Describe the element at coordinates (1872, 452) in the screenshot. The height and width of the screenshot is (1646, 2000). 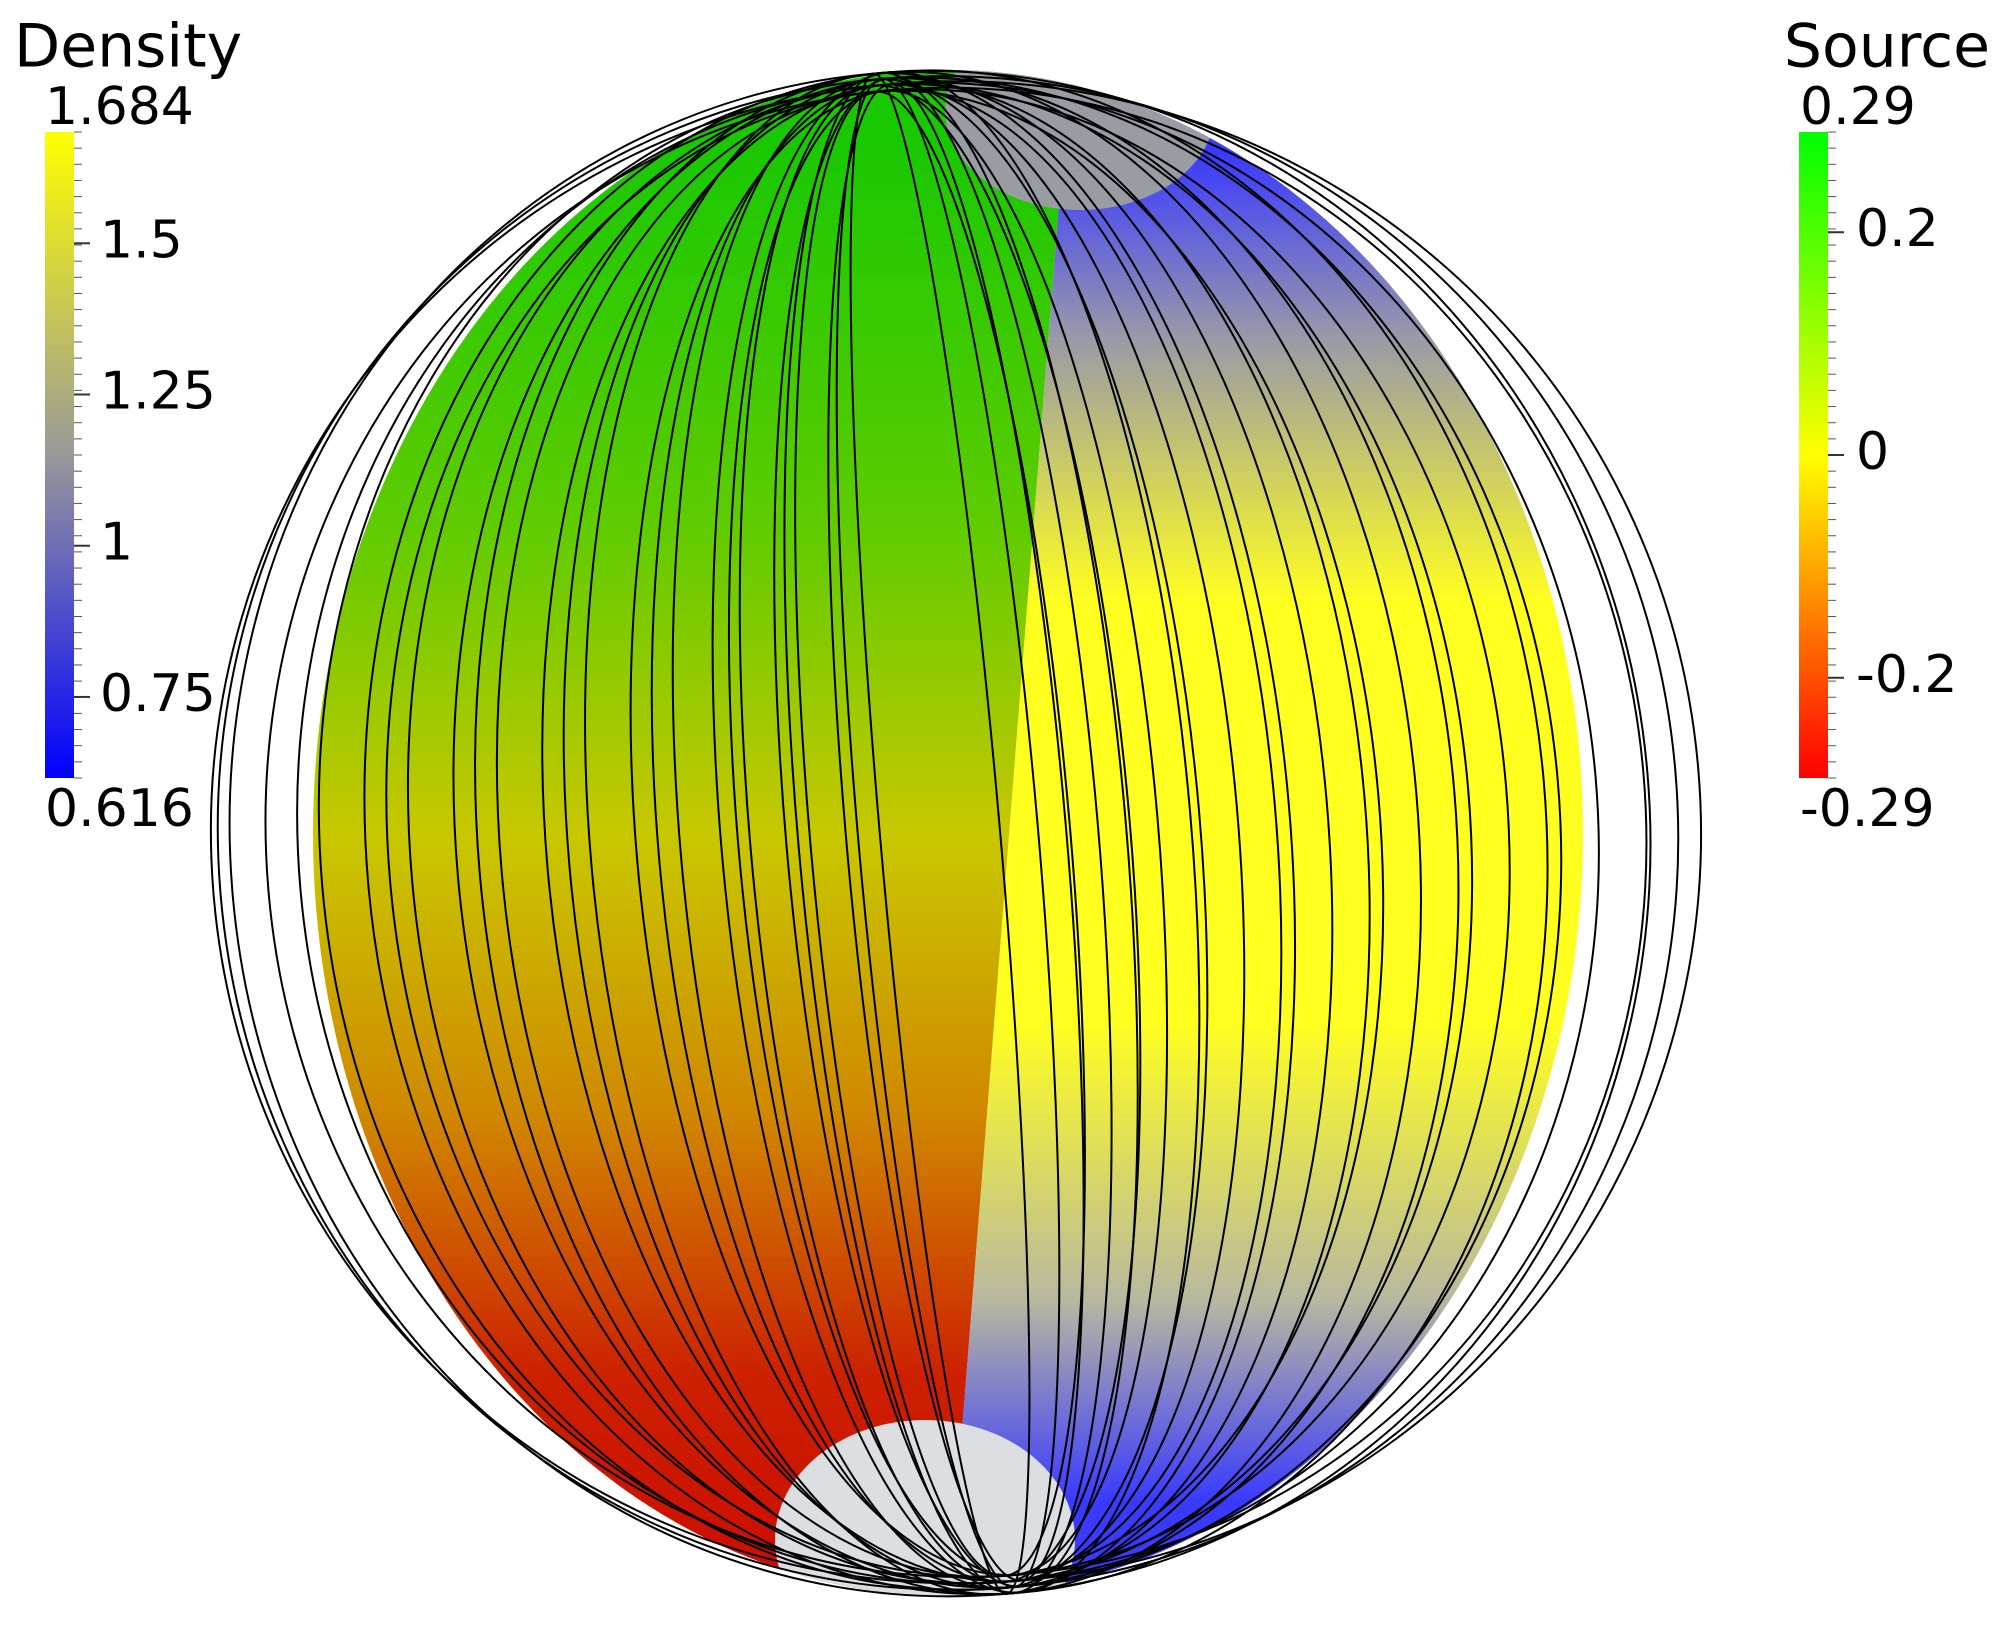
I see `tick-label: 0` at that location.